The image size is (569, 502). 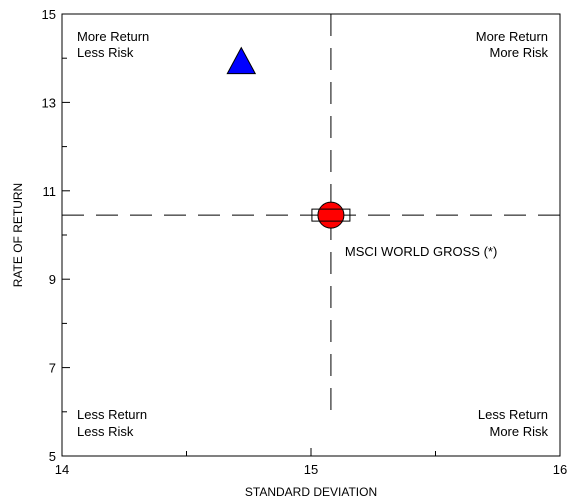 What do you see at coordinates (52, 279) in the screenshot?
I see `y-tick-label: 9` at bounding box center [52, 279].